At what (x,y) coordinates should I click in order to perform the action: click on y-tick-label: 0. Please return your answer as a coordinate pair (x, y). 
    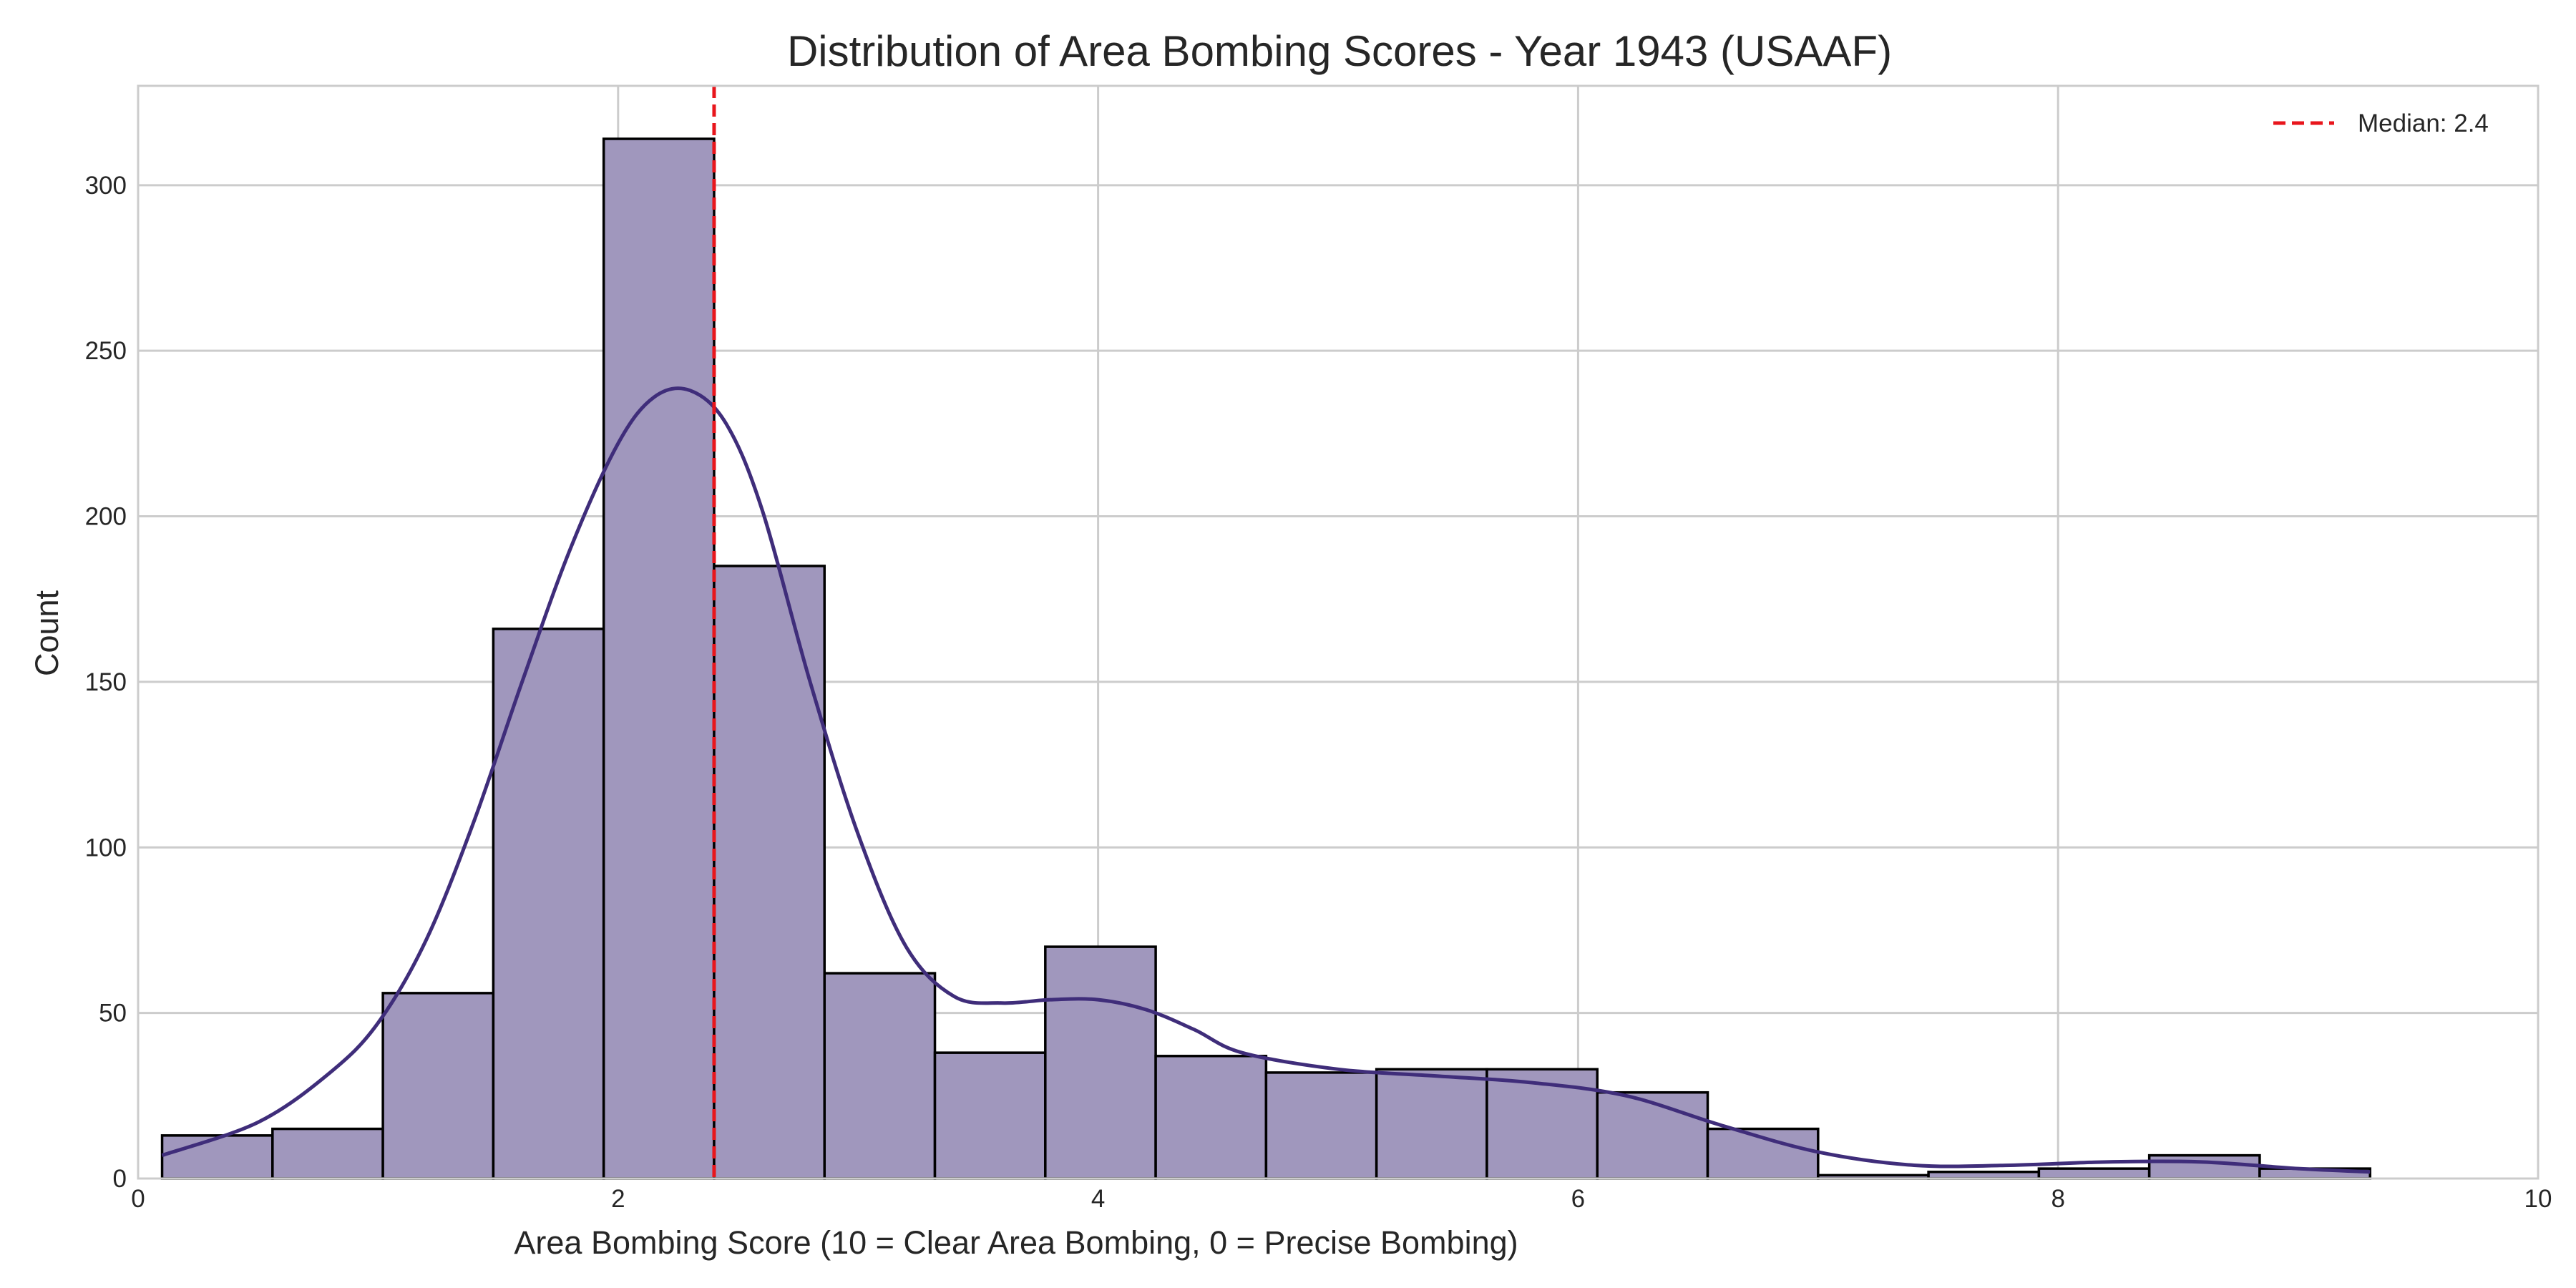
    Looking at the image, I should click on (120, 1179).